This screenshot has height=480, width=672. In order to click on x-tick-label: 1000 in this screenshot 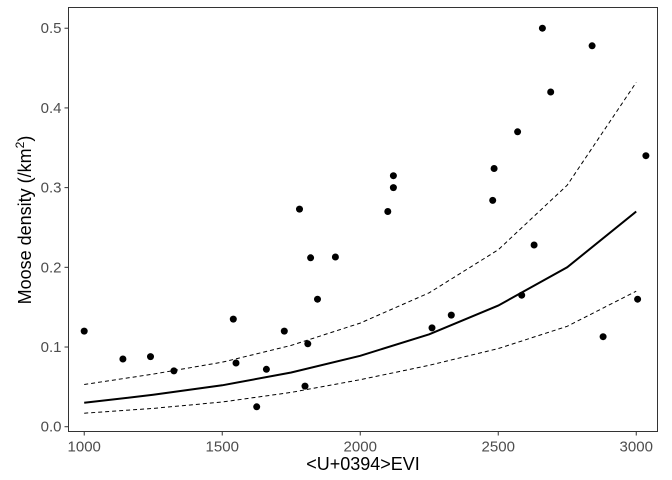, I will do `click(84, 447)`.